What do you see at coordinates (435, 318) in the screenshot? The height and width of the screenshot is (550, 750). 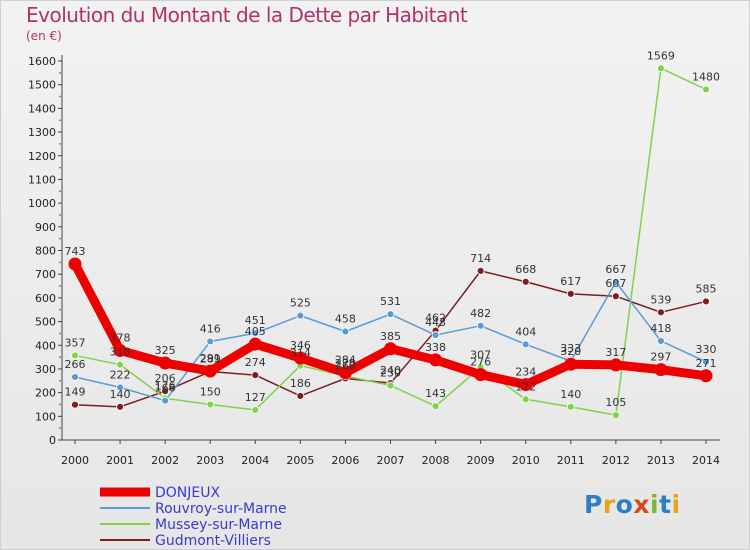 I see `data-label: 462` at bounding box center [435, 318].